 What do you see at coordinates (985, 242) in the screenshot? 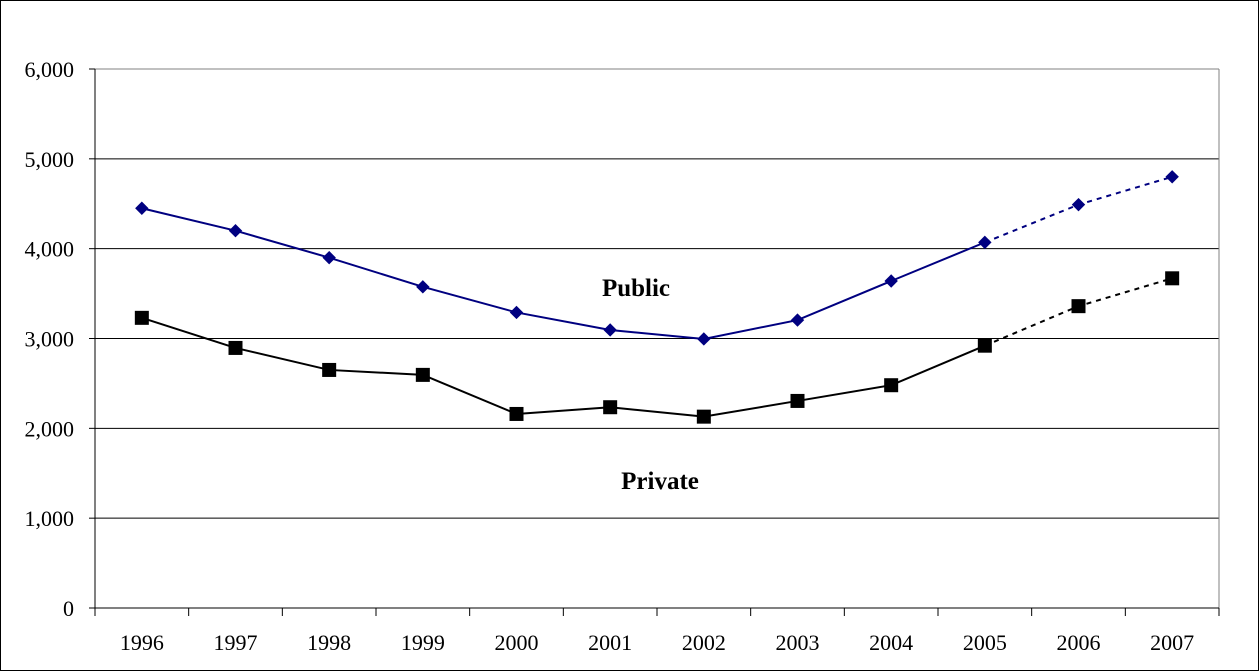
I see `data-point-public-2005` at bounding box center [985, 242].